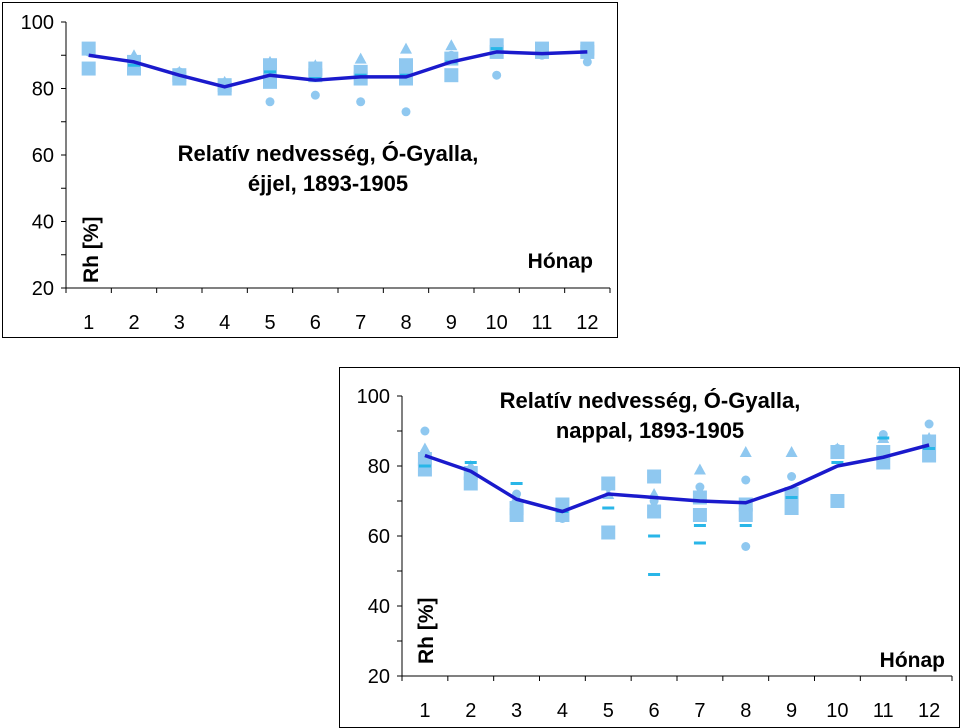 The width and height of the screenshot is (960, 728). Describe the element at coordinates (791, 711) in the screenshot. I see `day-x-tick-label: 9` at that location.